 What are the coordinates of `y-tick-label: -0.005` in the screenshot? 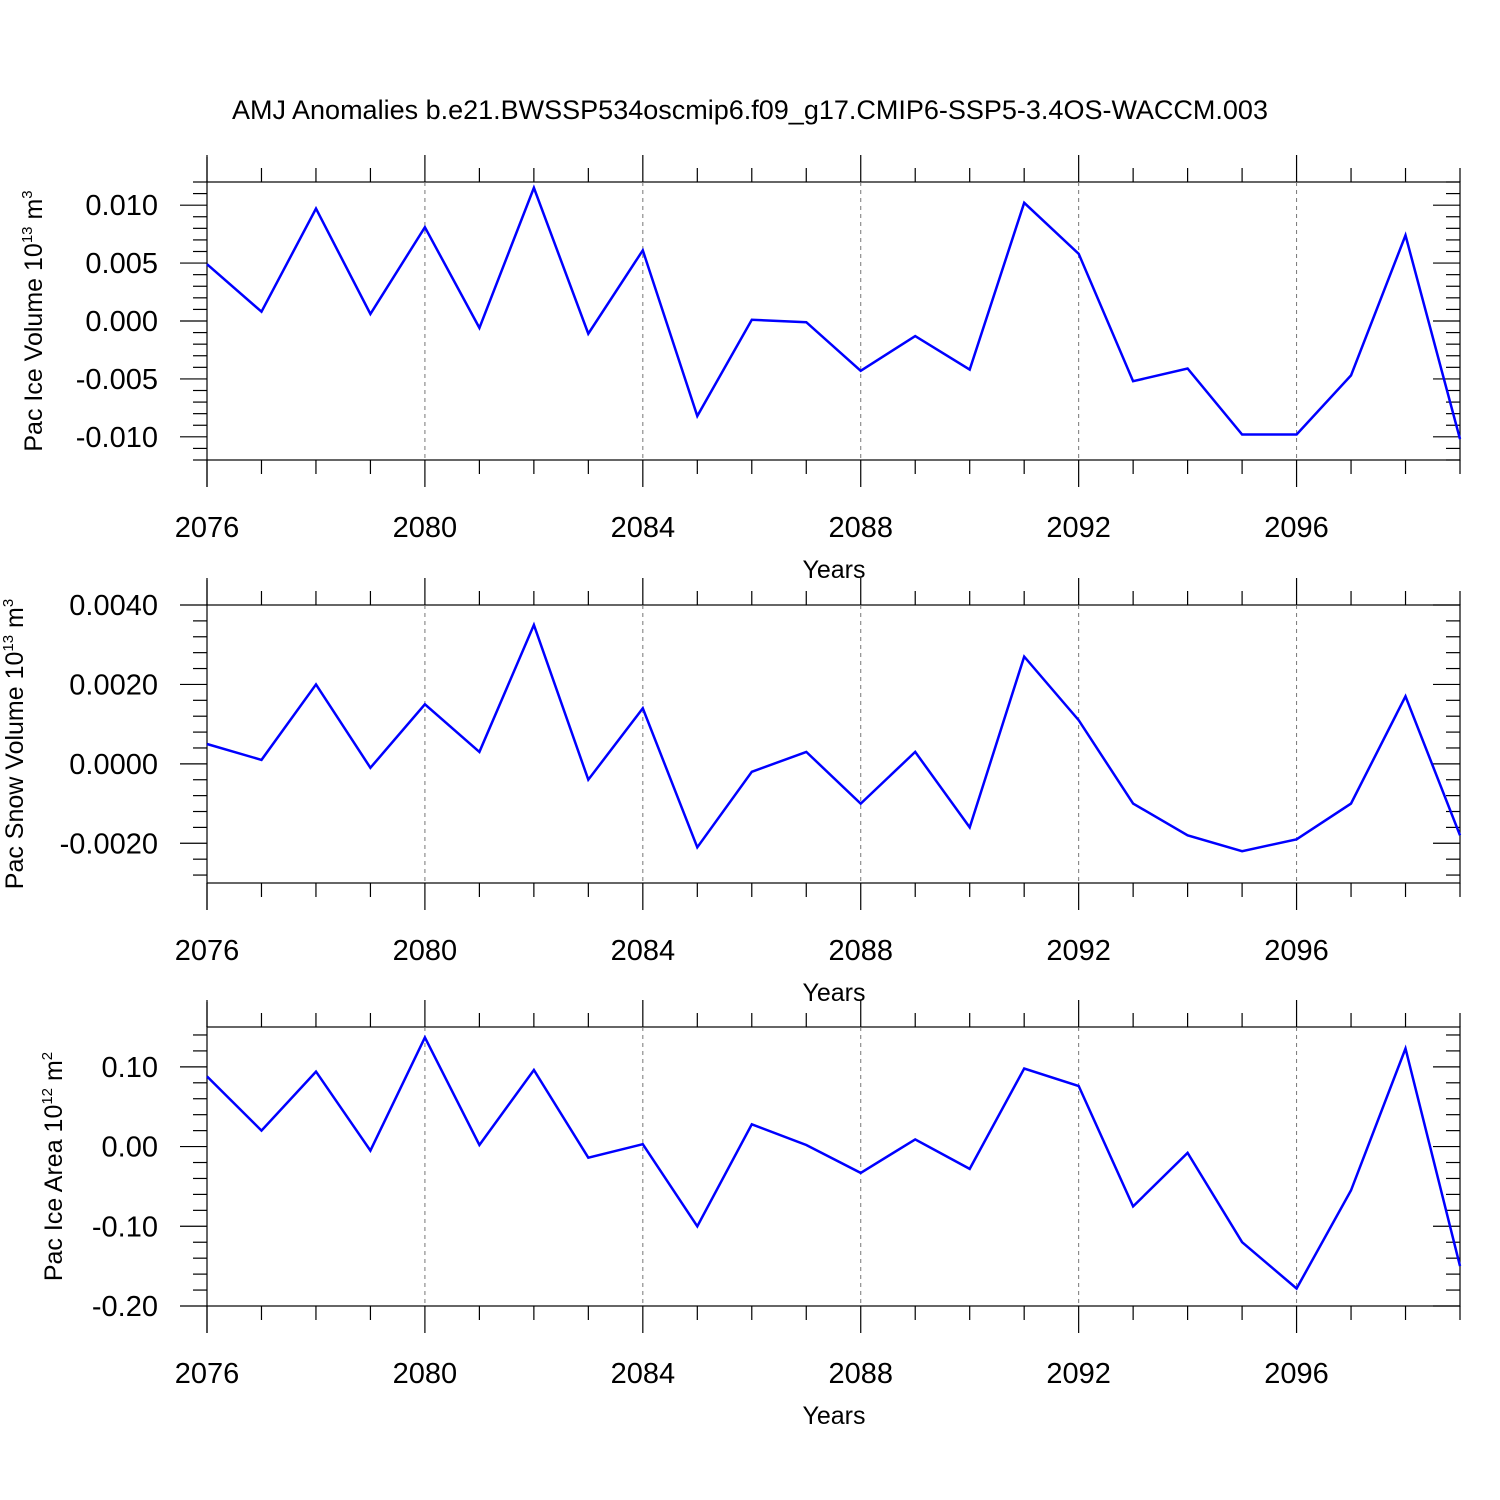 It's located at (117, 380).